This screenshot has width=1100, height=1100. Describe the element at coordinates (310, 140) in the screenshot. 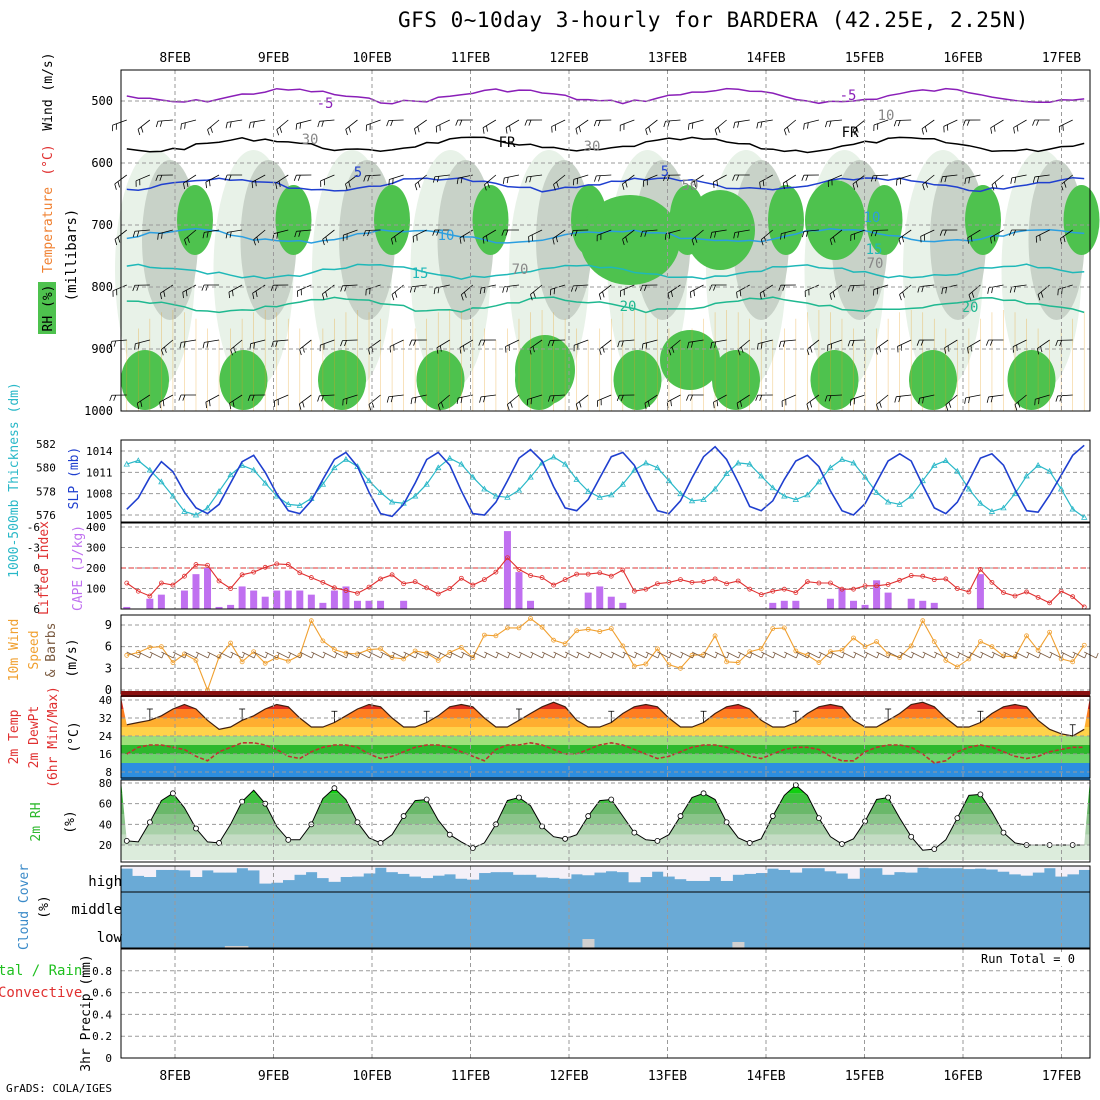

I see `contour-label: 30` at that location.